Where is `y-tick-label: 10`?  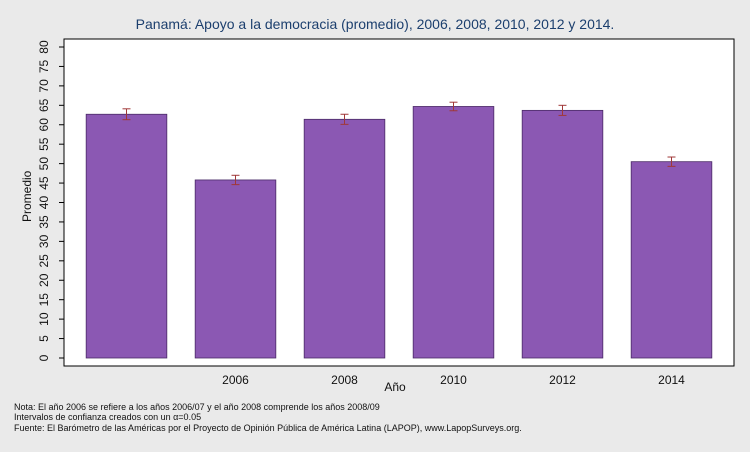
y-tick-label: 10 is located at coordinates (44, 319).